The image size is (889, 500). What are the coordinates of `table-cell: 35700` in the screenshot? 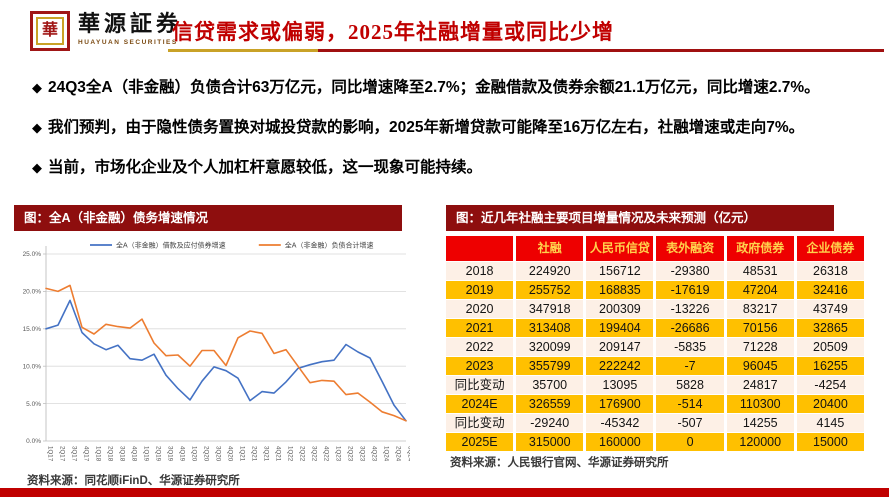 It's located at (550, 385).